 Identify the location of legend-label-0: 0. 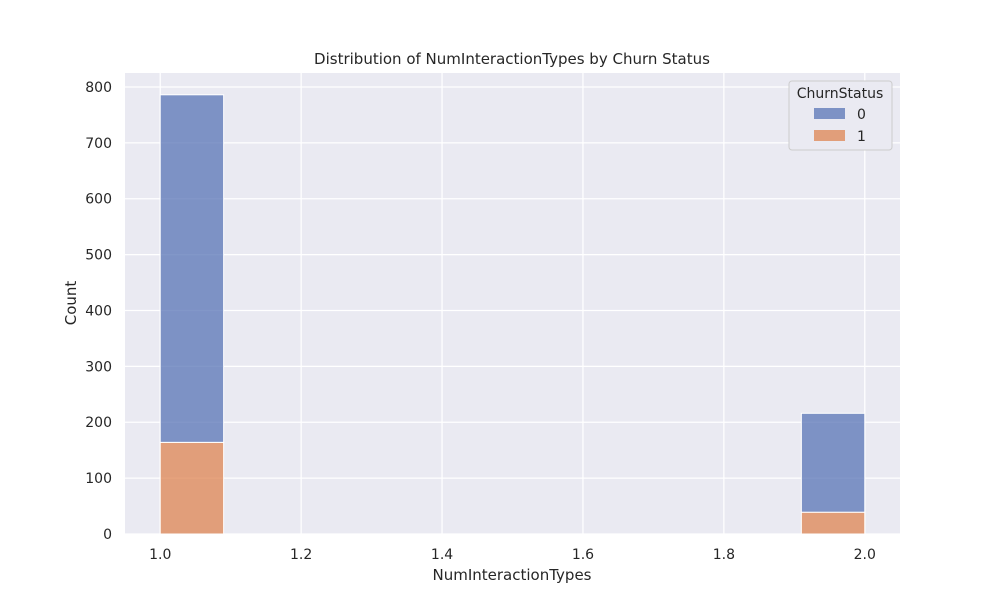
(861, 115).